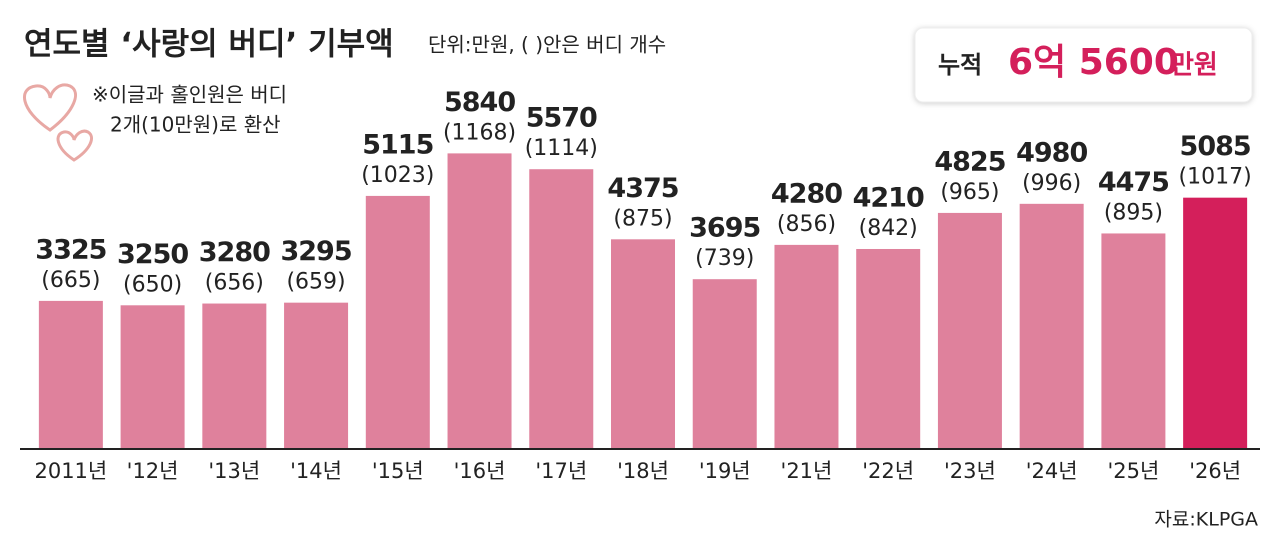 The width and height of the screenshot is (1280, 551). Describe the element at coordinates (724, 228) in the screenshot. I see `value-label: 3695` at that location.